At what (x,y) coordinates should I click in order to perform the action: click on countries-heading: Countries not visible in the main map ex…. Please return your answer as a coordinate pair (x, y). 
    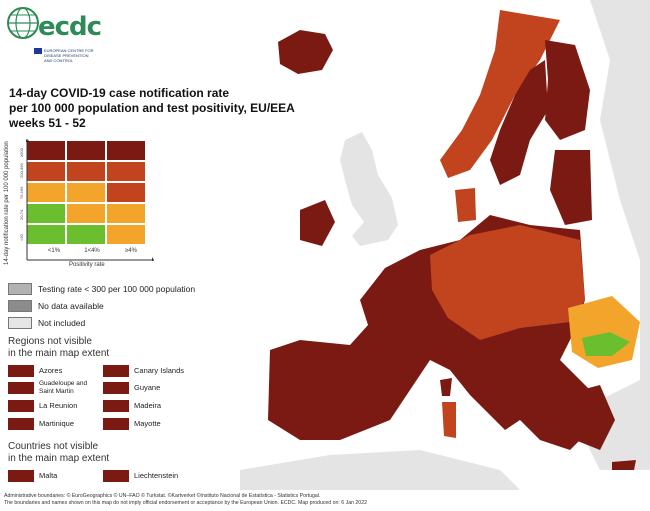
    Looking at the image, I should click on (59, 452).